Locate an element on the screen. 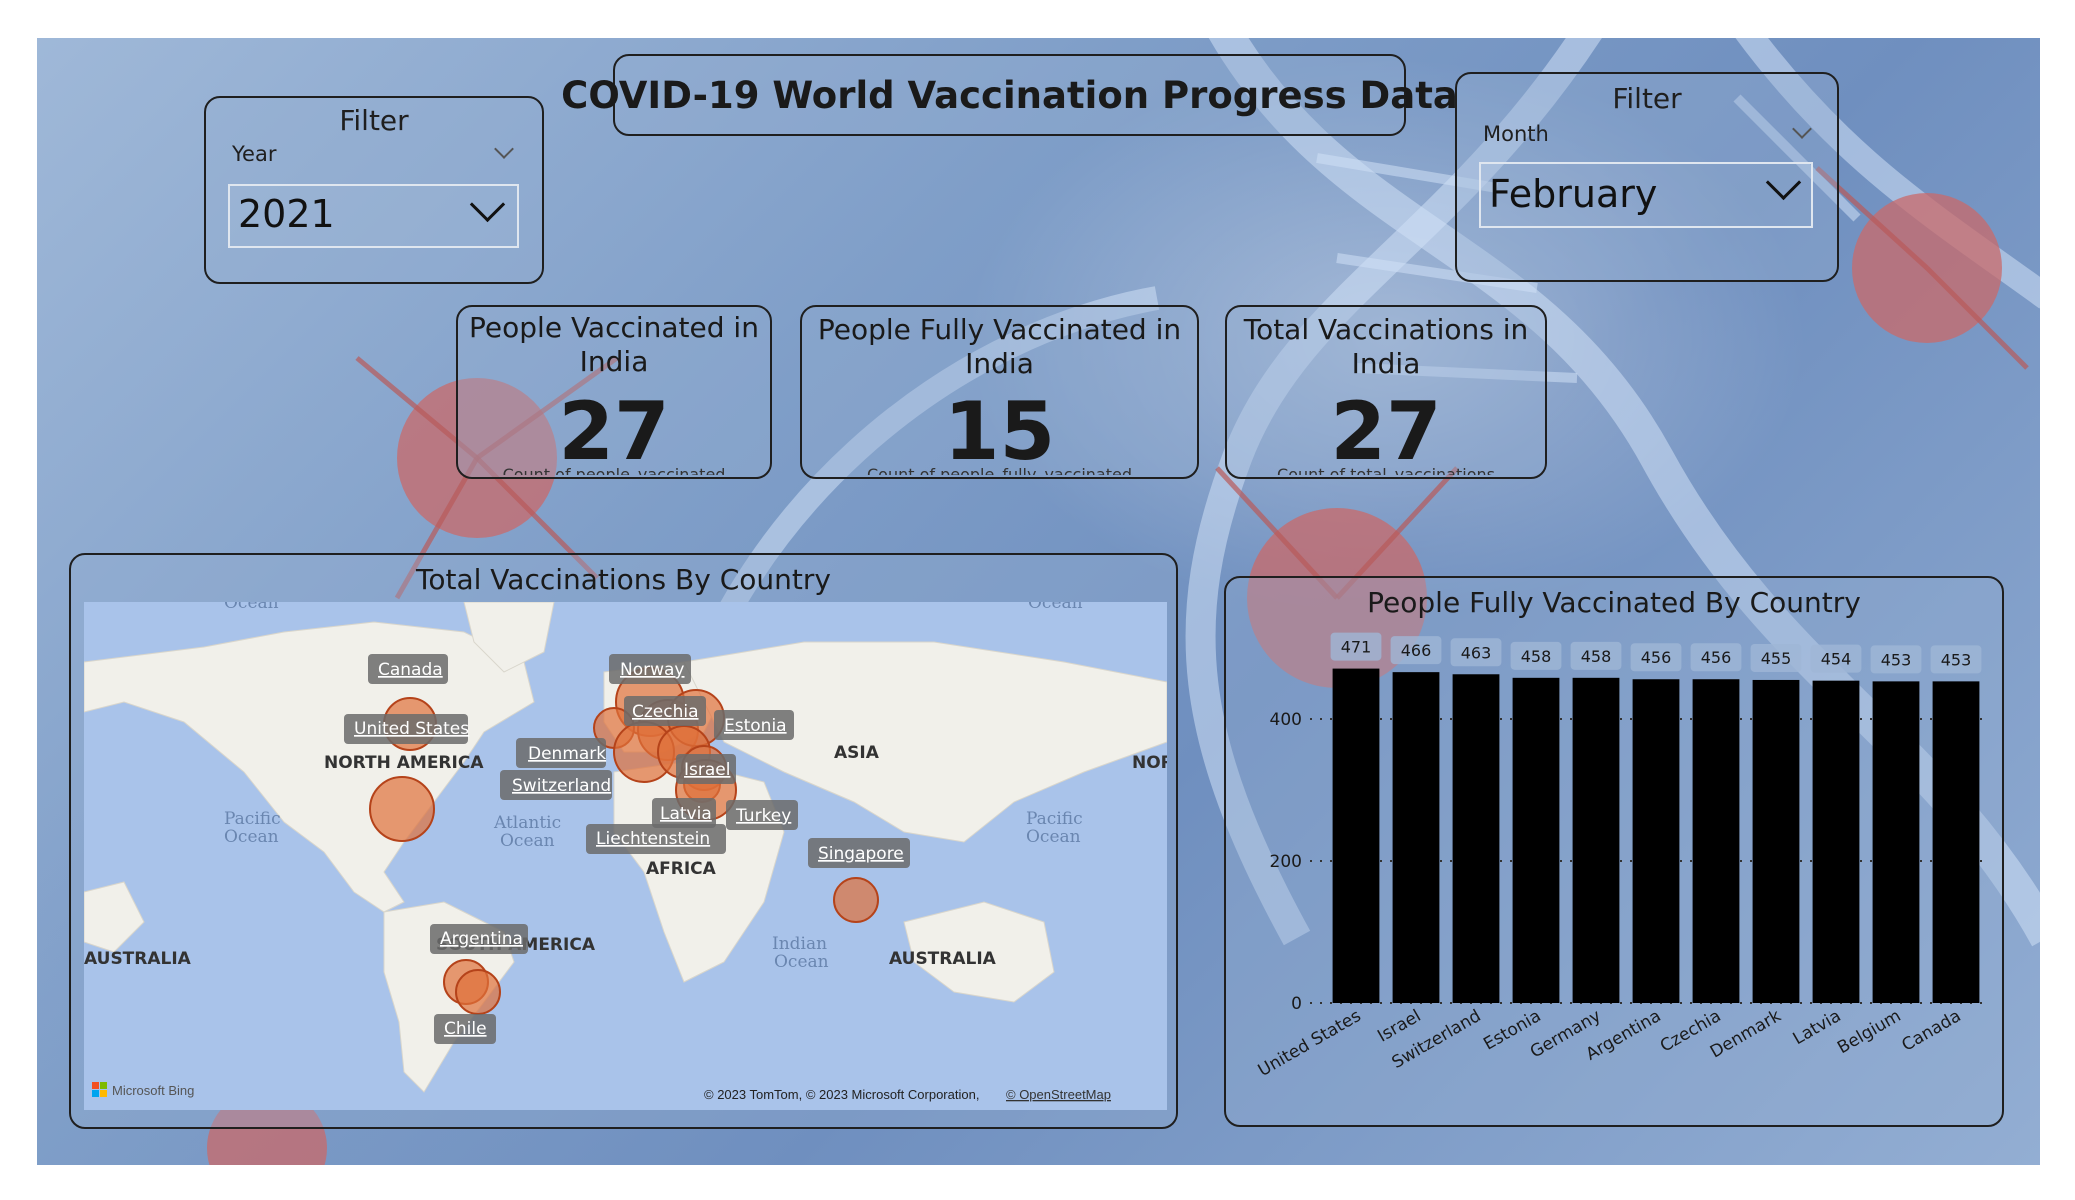 The image size is (2075, 1200). country-label-israel: Israel is located at coordinates (707, 770).